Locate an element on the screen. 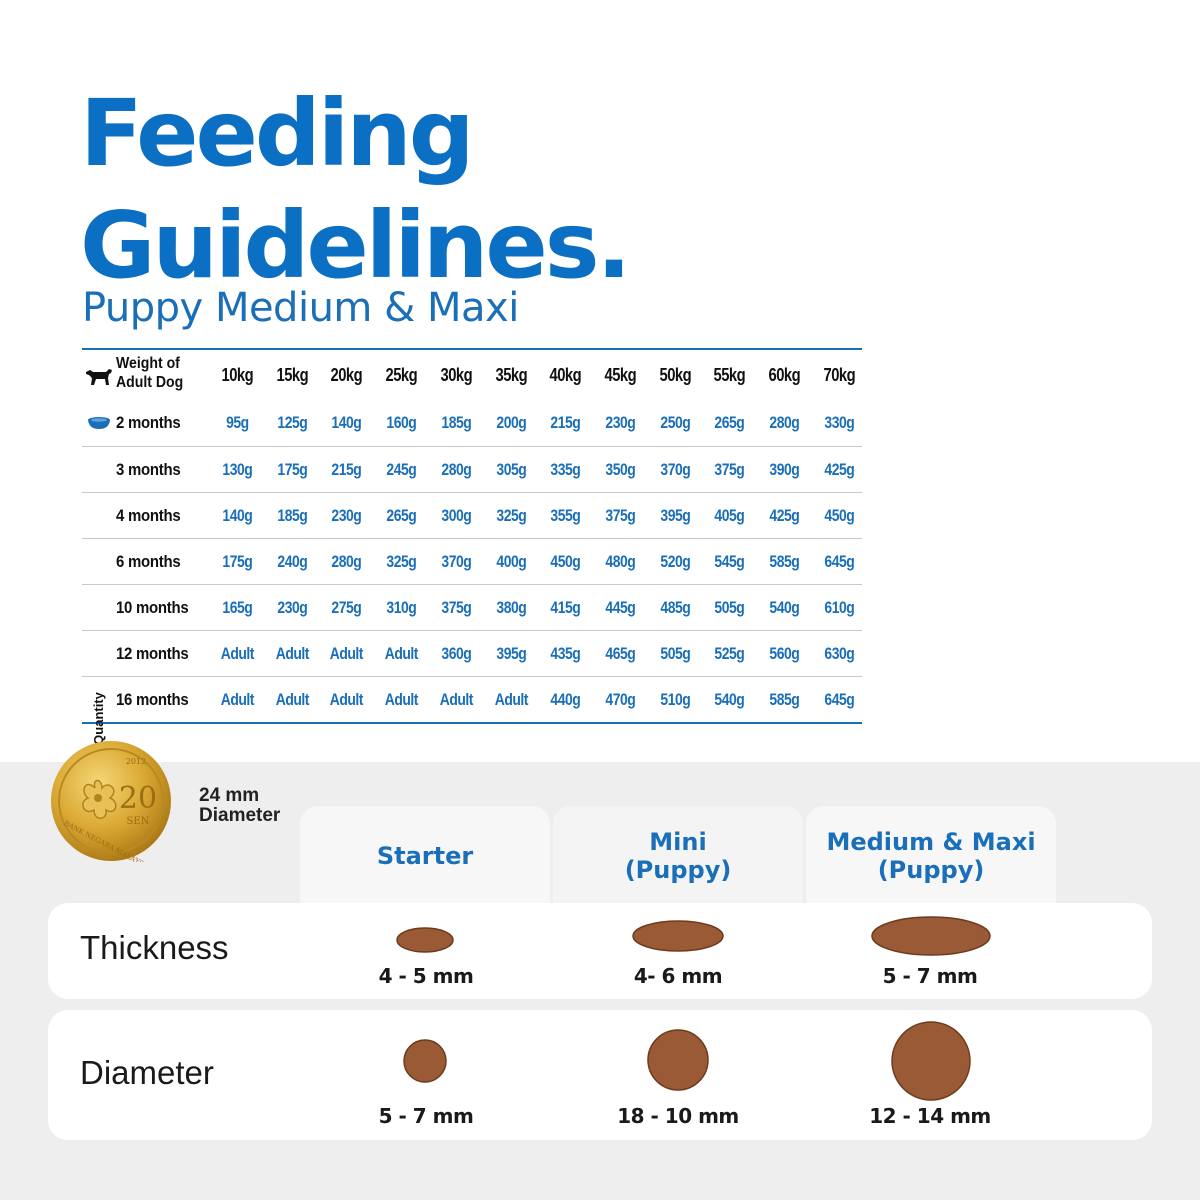 This screenshot has height=1200, width=1200. column-header-medium-maxi: Medium & Maxi (Puppy) is located at coordinates (931, 856).